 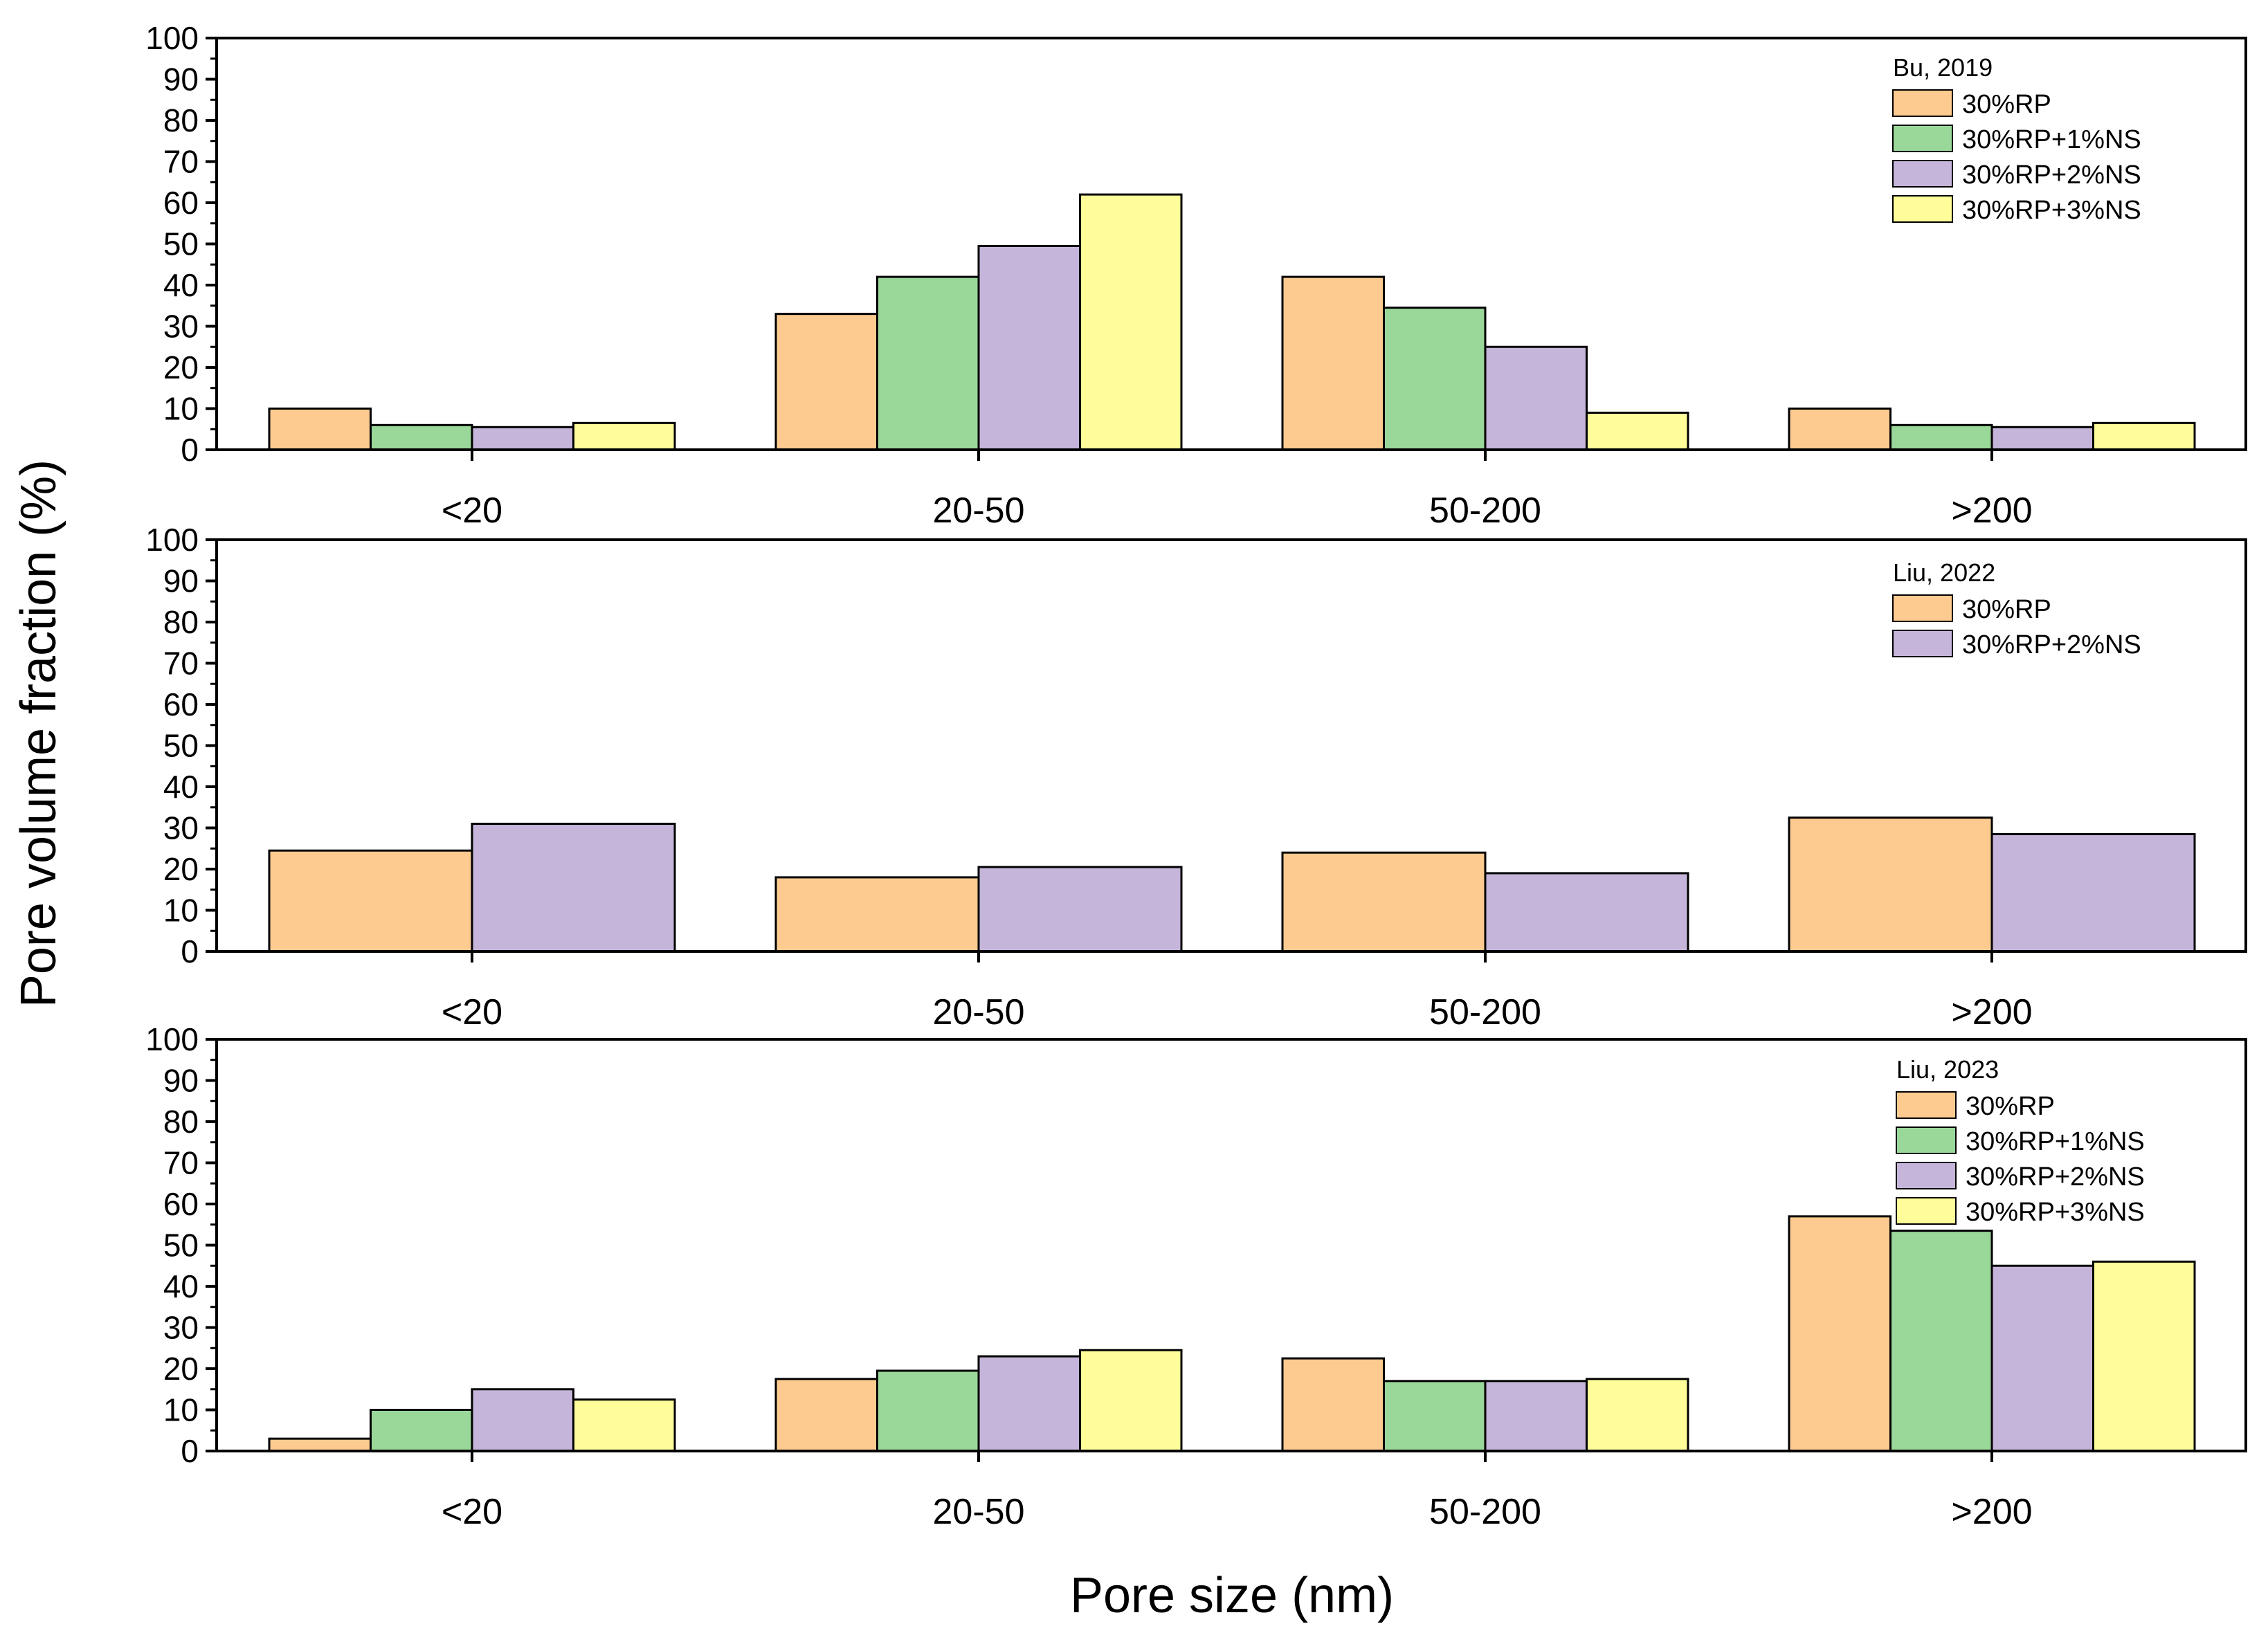 I want to click on y-axis-label: Pore volume fraction (%), so click(x=39, y=733).